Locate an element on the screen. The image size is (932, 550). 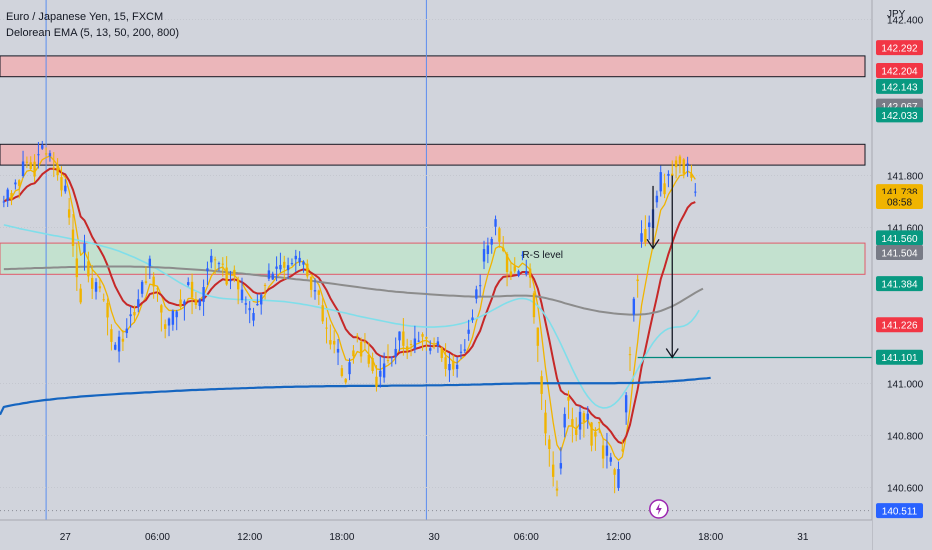
price-badge-label: 140.511 is located at coordinates (900, 512).